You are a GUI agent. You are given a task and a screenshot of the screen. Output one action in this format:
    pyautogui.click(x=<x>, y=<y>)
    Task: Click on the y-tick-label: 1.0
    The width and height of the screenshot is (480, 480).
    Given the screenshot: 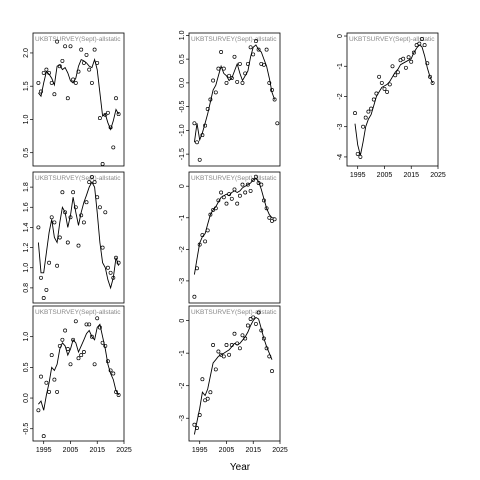 What is the action you would take?
    pyautogui.click(x=182, y=35)
    